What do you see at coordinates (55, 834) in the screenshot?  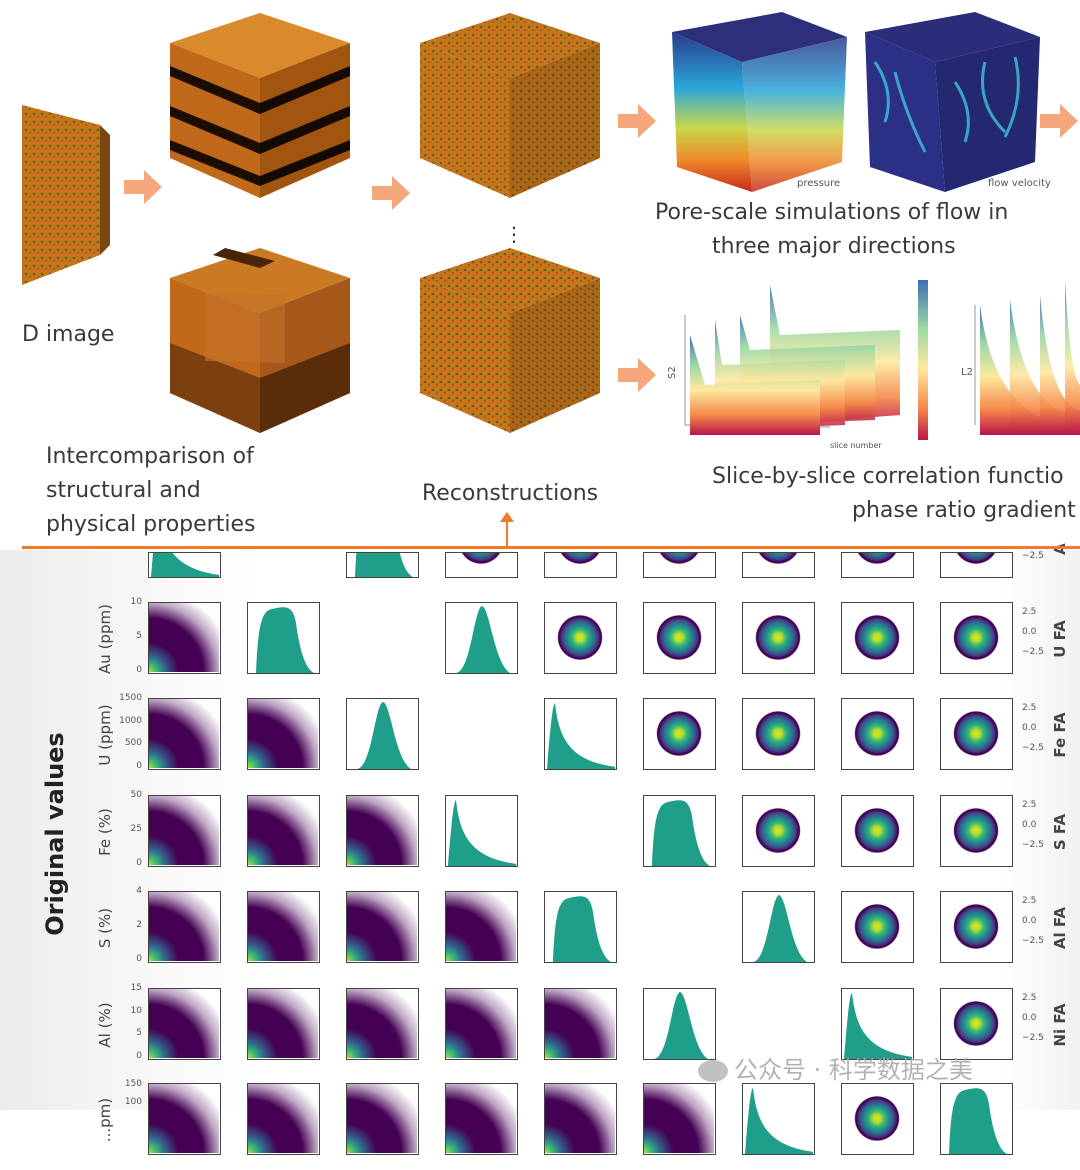 I see `original-values-title: Original values` at bounding box center [55, 834].